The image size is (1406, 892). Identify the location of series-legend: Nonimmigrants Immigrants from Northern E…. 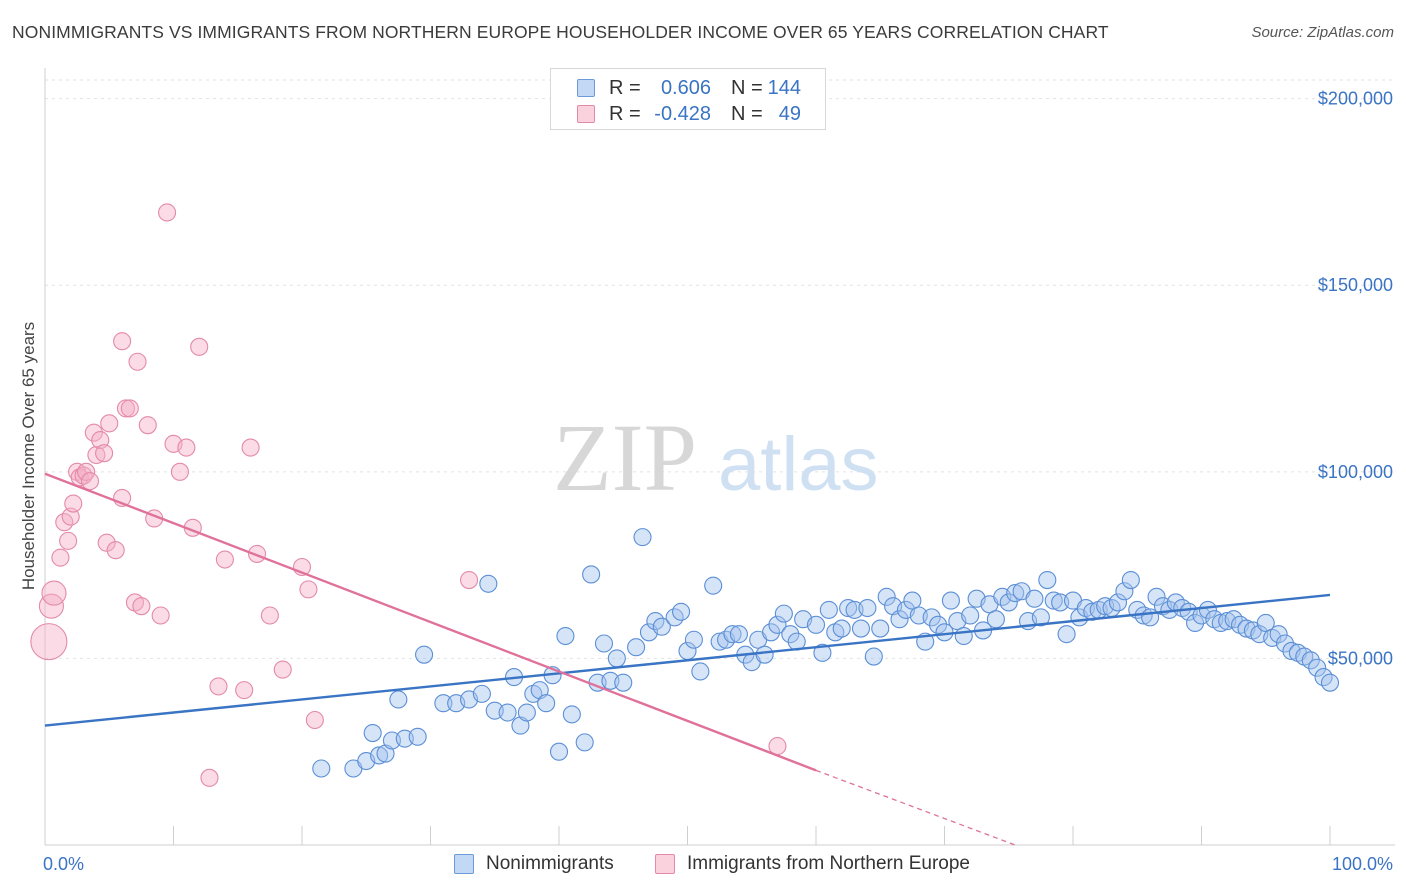
(703, 865).